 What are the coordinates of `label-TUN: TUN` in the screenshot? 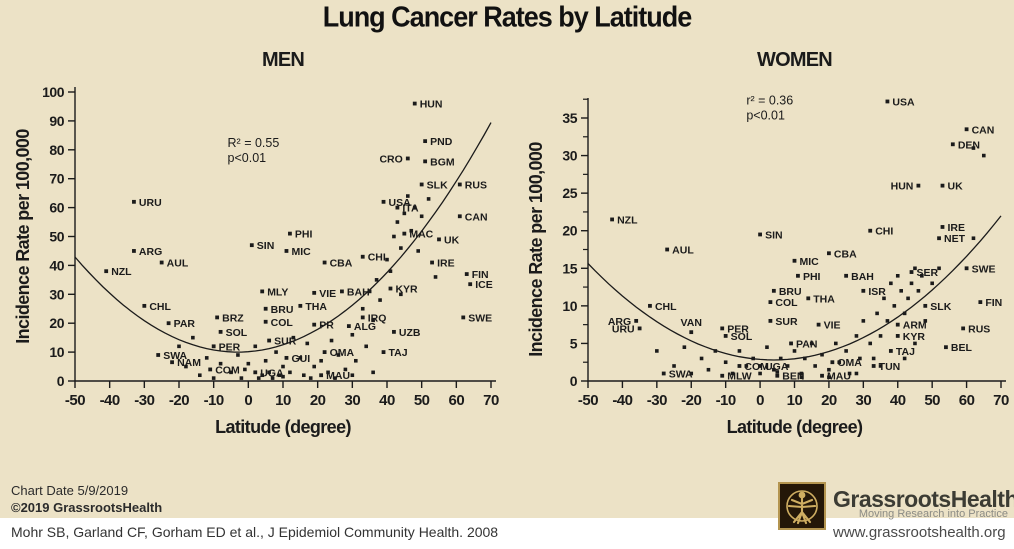 It's located at (890, 367).